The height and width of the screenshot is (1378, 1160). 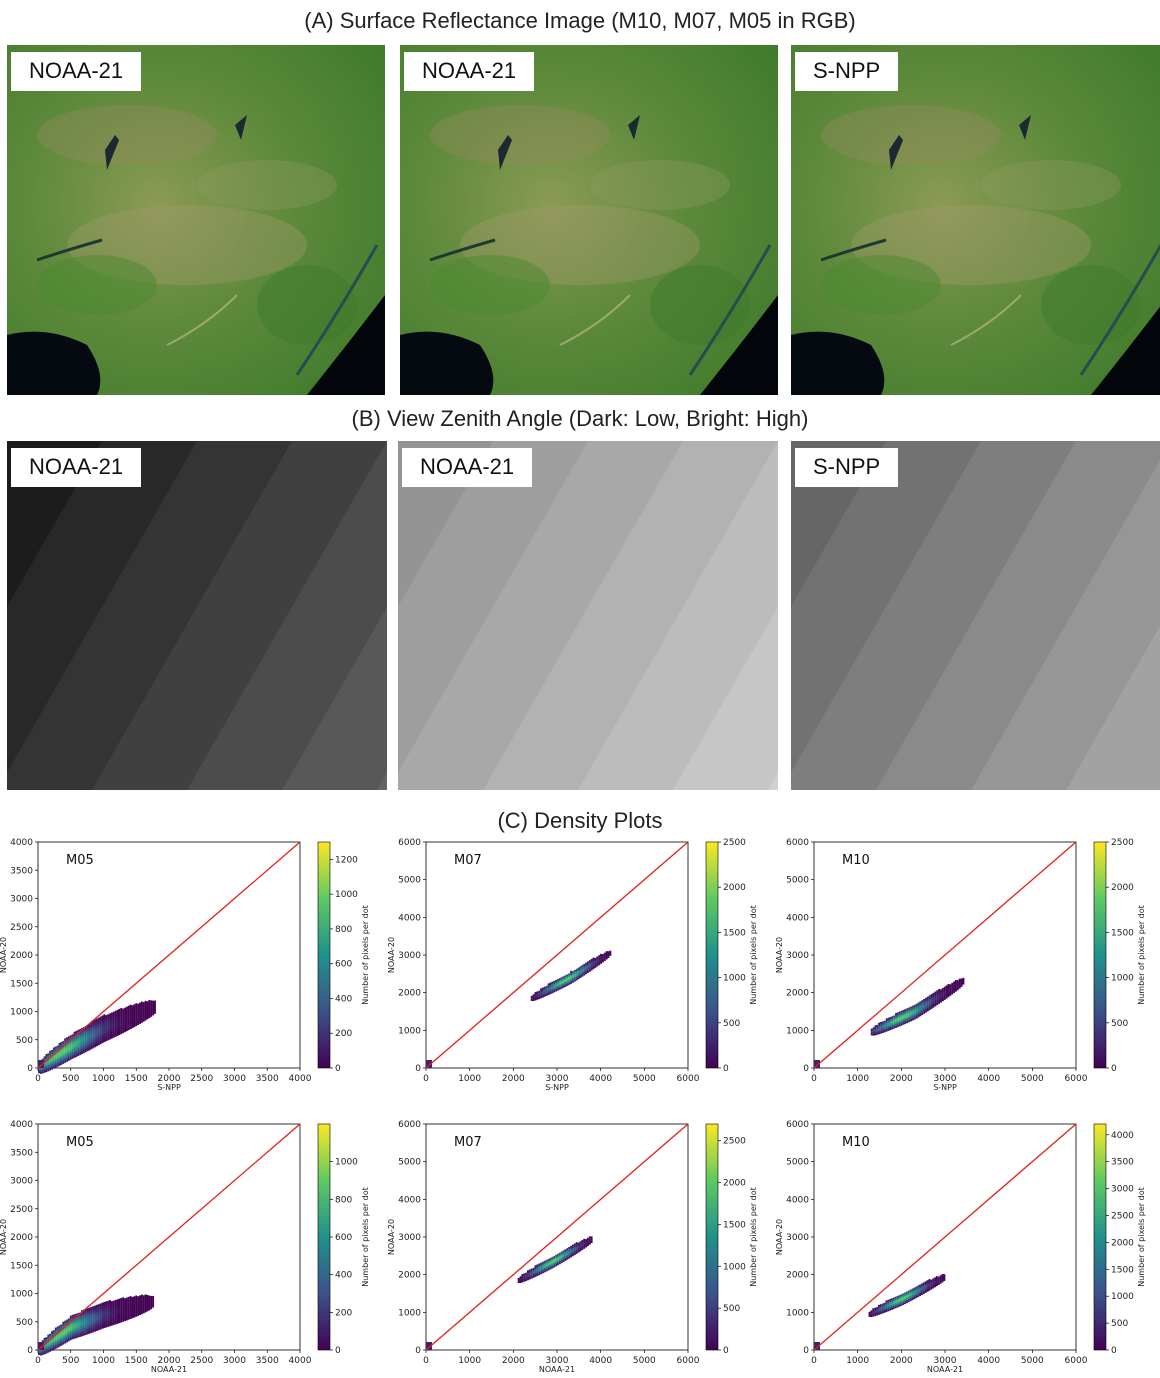 What do you see at coordinates (901, 1079) in the screenshot?
I see `x-tick-label: 2000` at bounding box center [901, 1079].